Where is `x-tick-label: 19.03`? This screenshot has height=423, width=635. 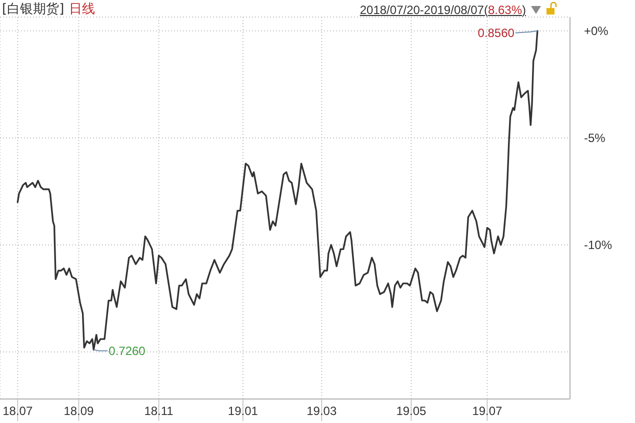 x-tick-label: 19.03 is located at coordinates (321, 411).